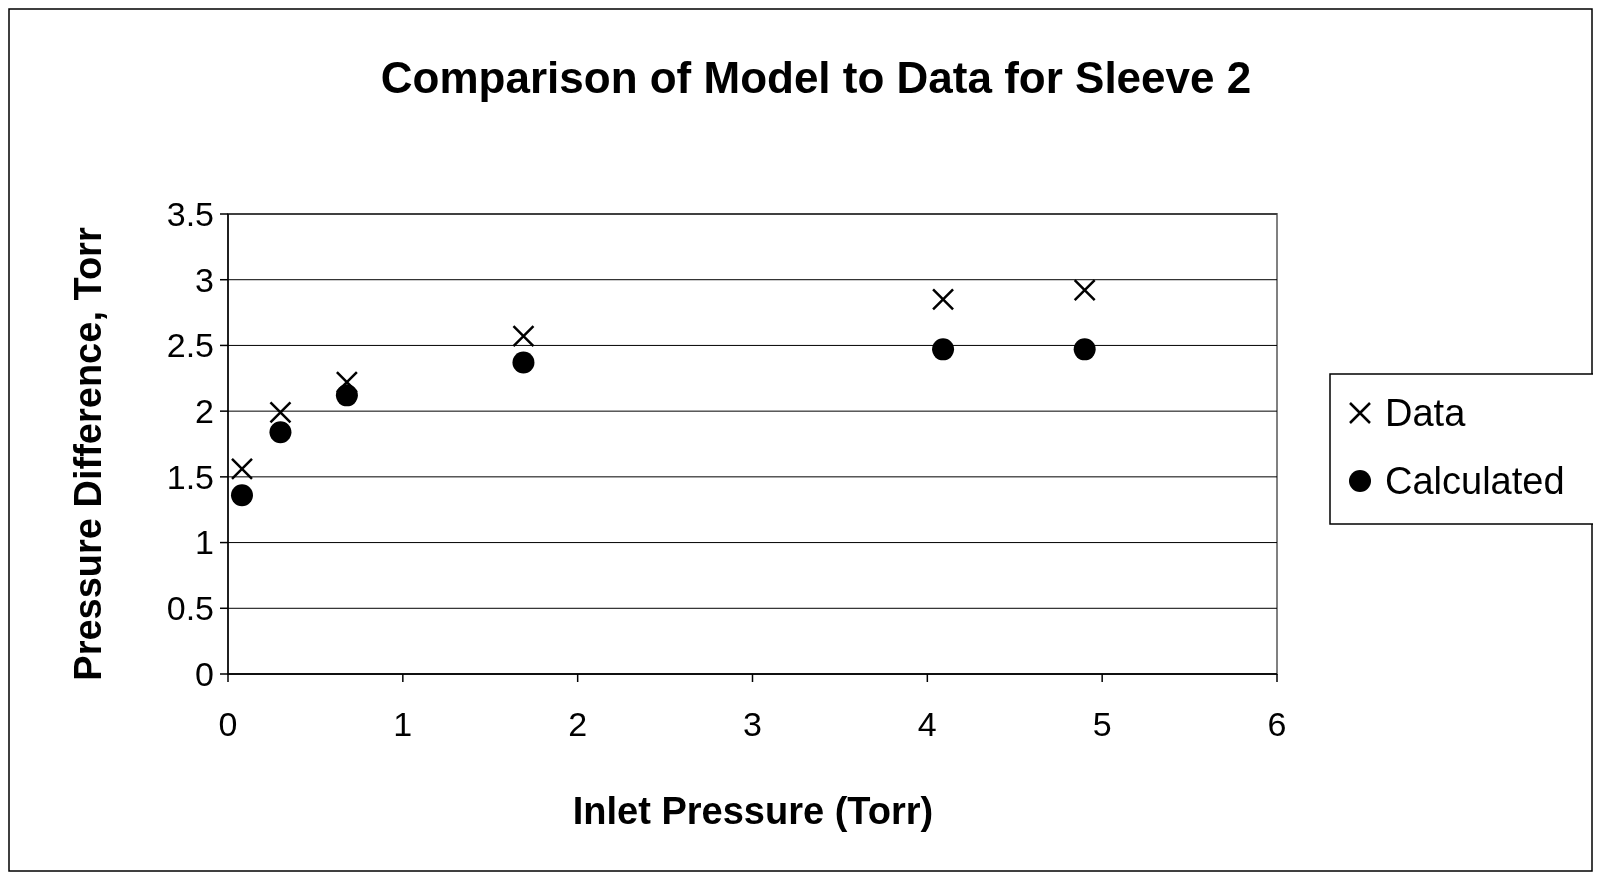 This screenshot has height=880, width=1601. Describe the element at coordinates (190, 345) in the screenshot. I see `y-tick-label: 2.5` at that location.